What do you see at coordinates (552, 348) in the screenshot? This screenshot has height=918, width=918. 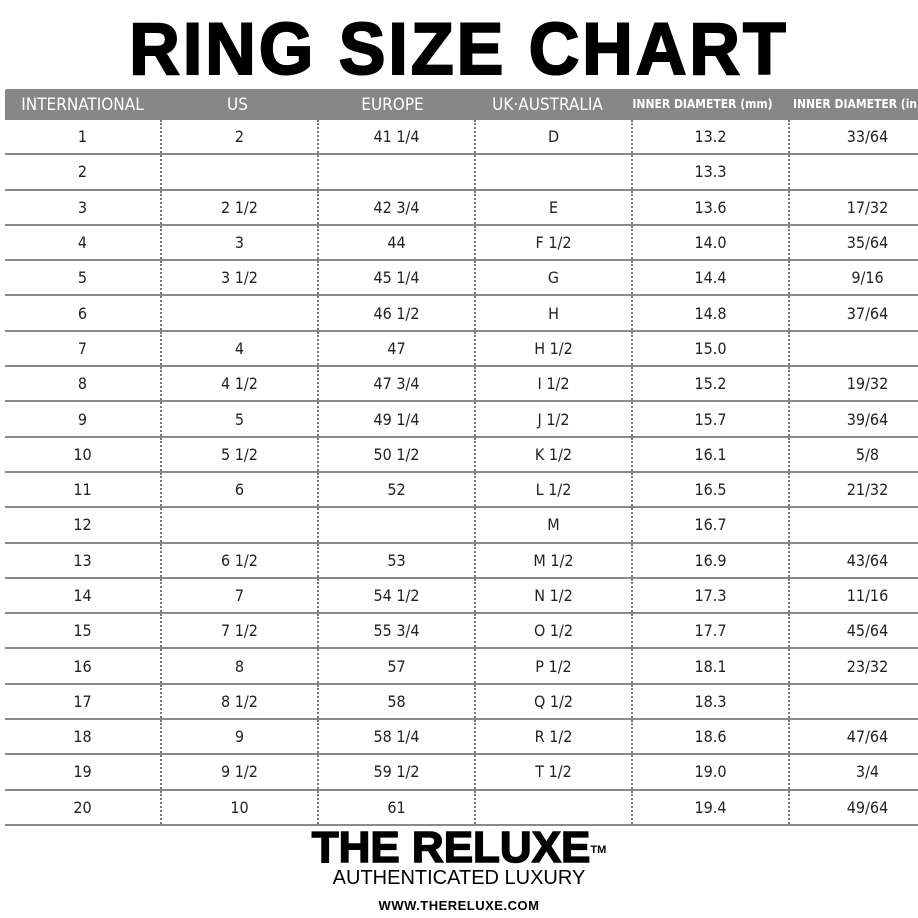 I see `table-cell: H 1/2` at bounding box center [552, 348].